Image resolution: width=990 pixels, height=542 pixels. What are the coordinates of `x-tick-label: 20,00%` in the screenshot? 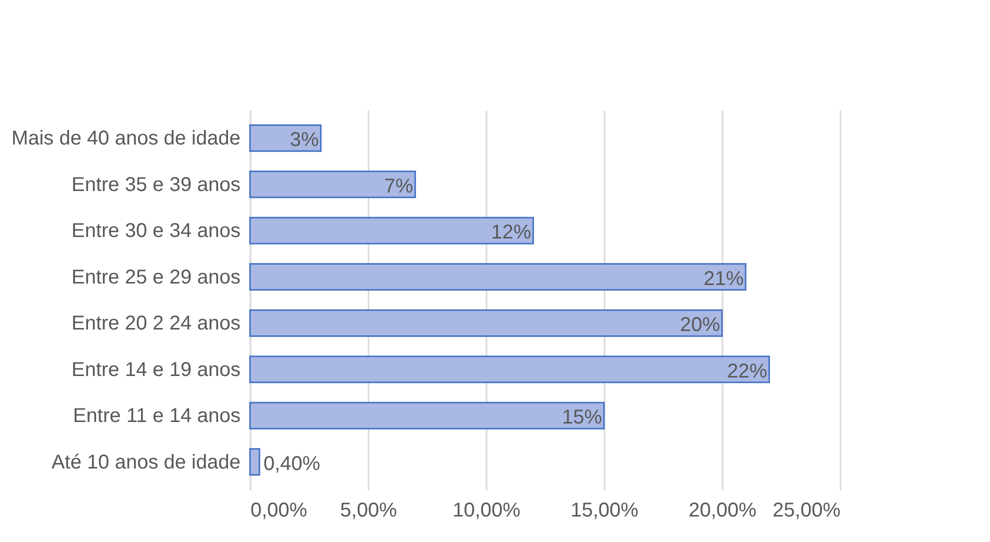 It's located at (722, 511).